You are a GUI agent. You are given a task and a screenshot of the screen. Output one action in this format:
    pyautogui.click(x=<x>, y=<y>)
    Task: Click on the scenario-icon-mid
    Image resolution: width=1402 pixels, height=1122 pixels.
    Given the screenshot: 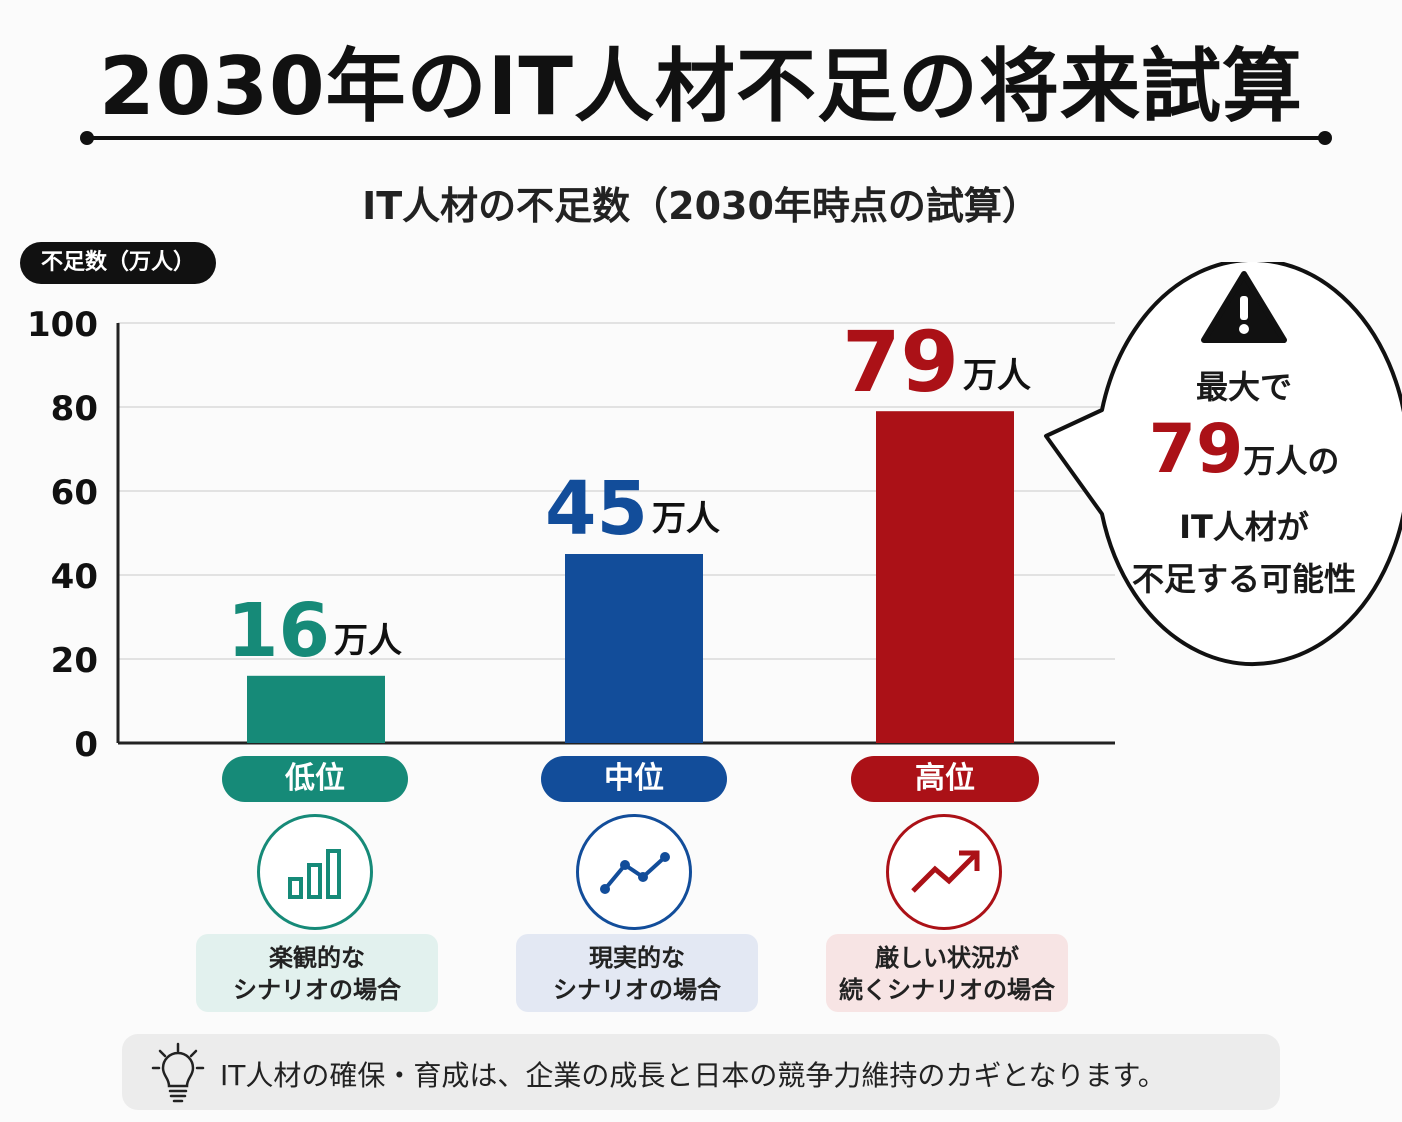 What is the action you would take?
    pyautogui.click(x=634, y=872)
    